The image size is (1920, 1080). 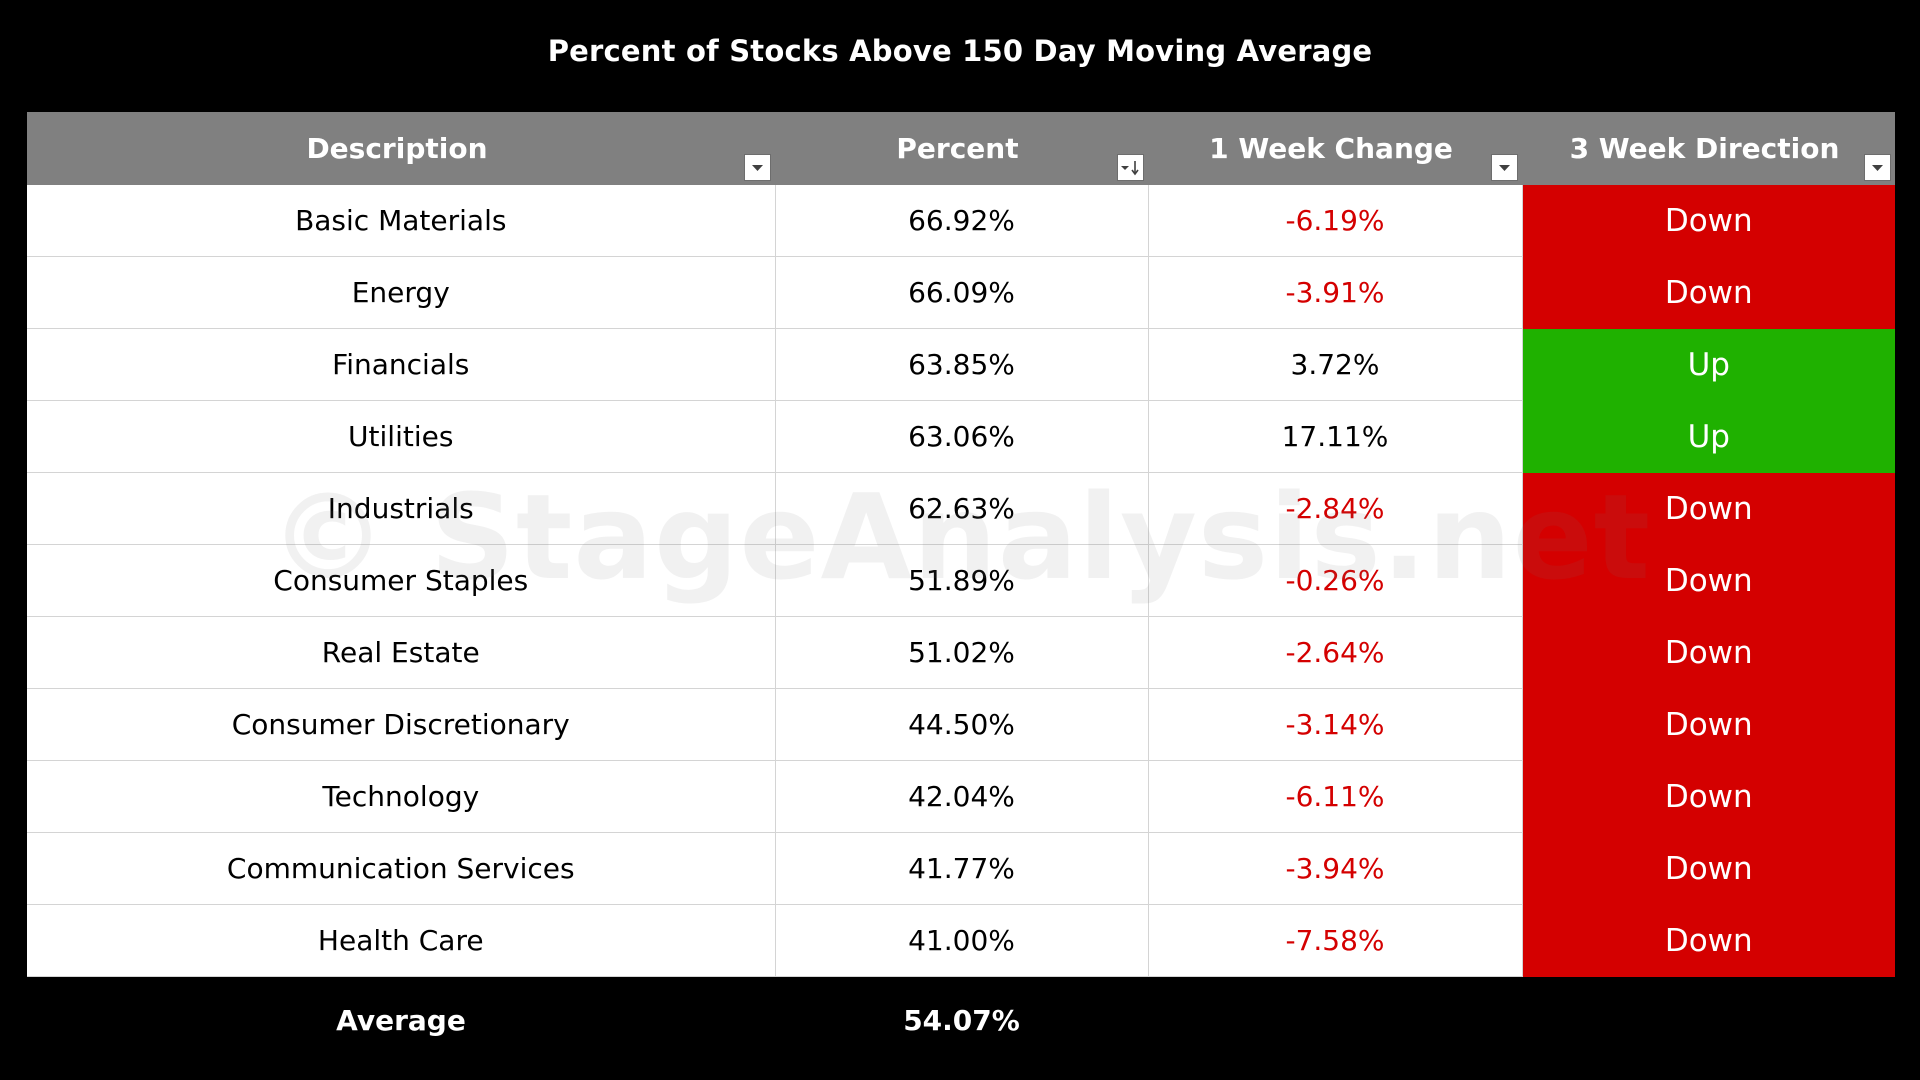 I want to click on cell-percent: 63.06%, so click(x=962, y=436).